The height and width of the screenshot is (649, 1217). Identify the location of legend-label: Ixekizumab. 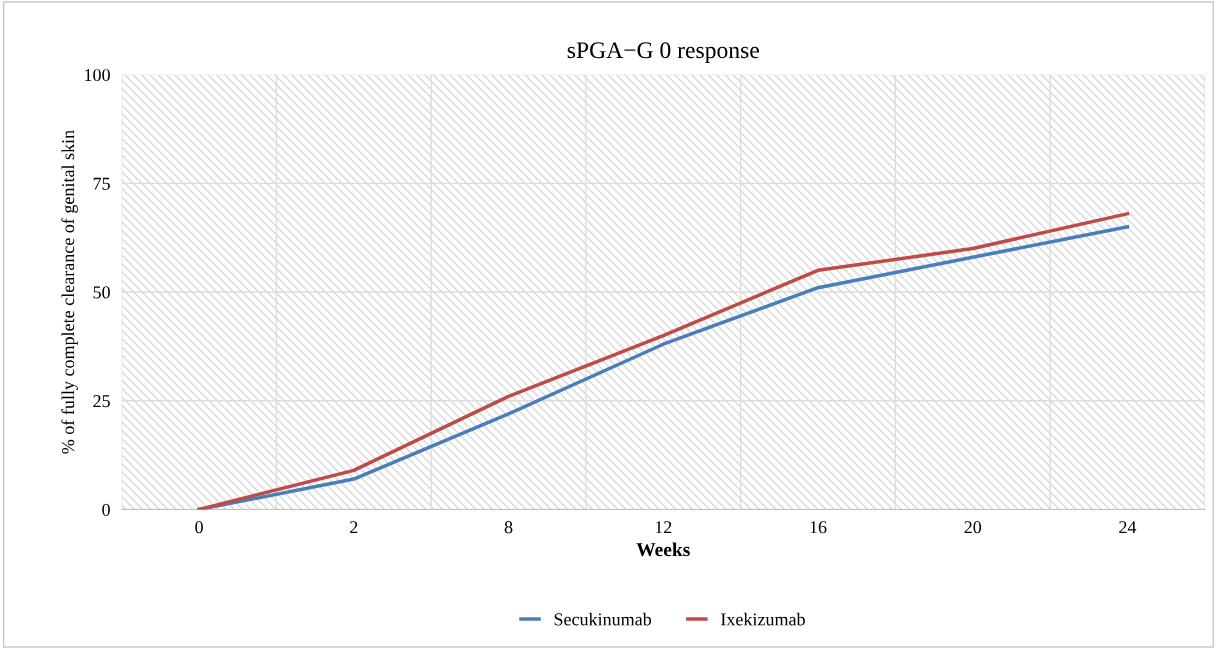
(763, 619).